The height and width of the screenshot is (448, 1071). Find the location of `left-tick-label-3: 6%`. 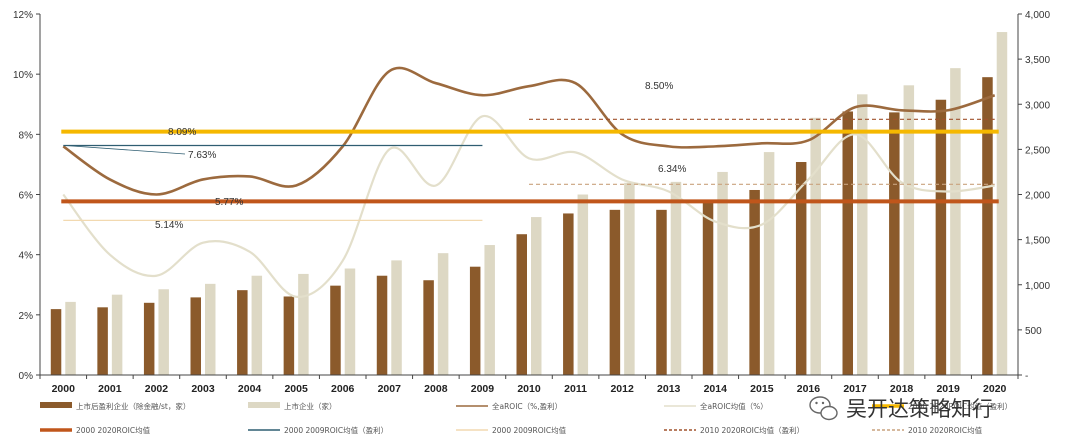

left-tick-label-3: 6% is located at coordinates (26, 196).